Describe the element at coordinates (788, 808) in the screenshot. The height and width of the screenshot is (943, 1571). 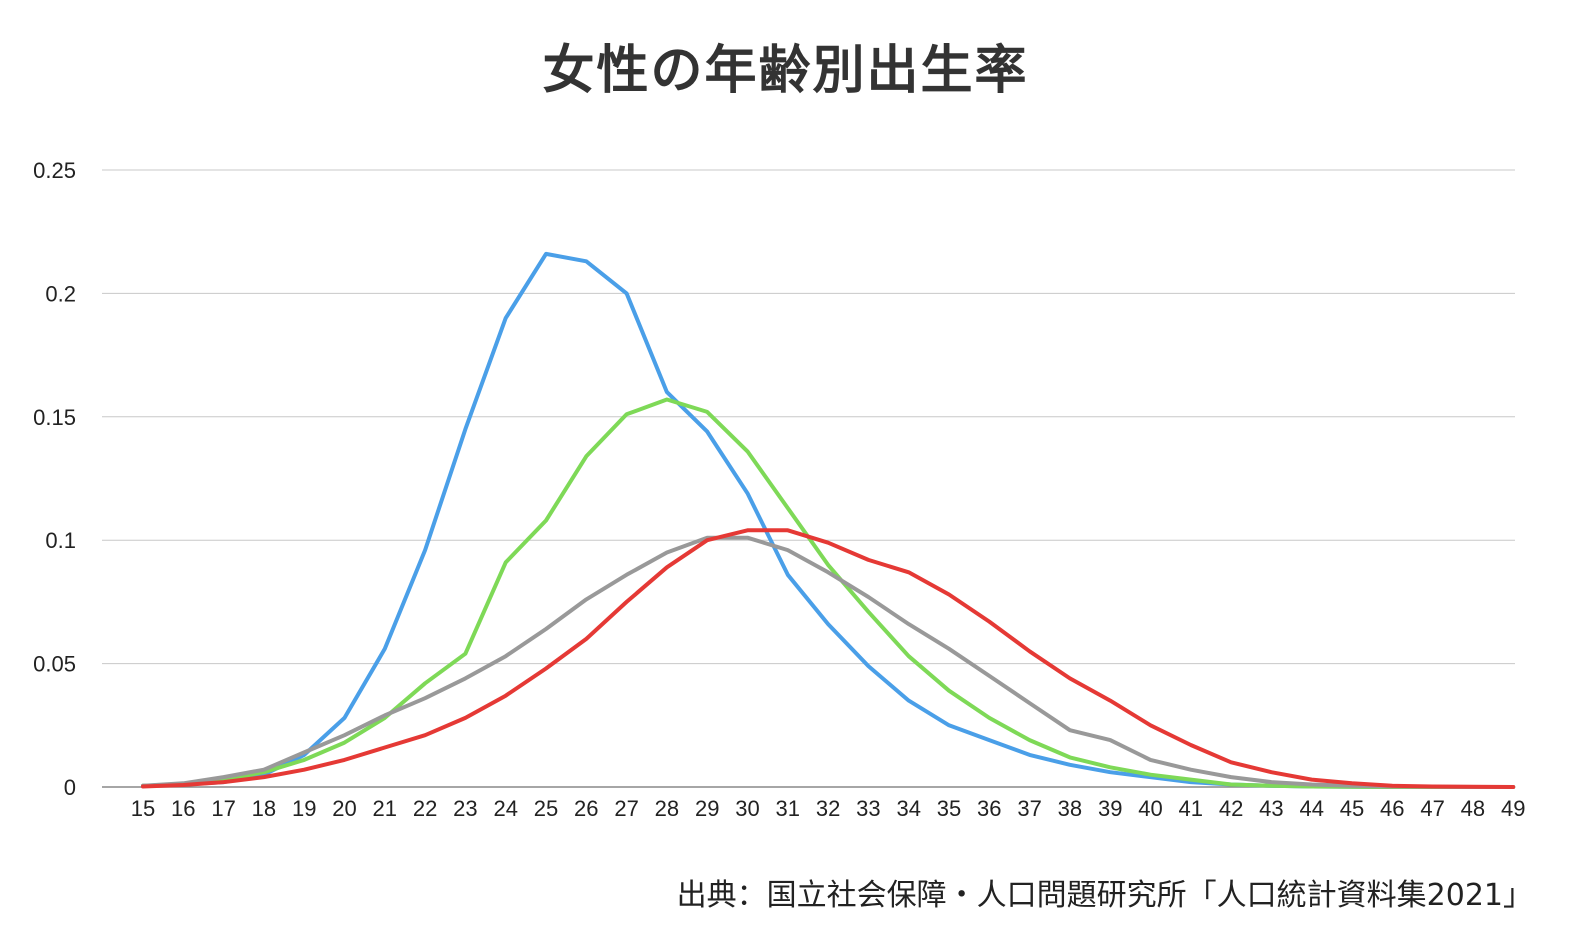
I see `x-tick-label: 31` at that location.